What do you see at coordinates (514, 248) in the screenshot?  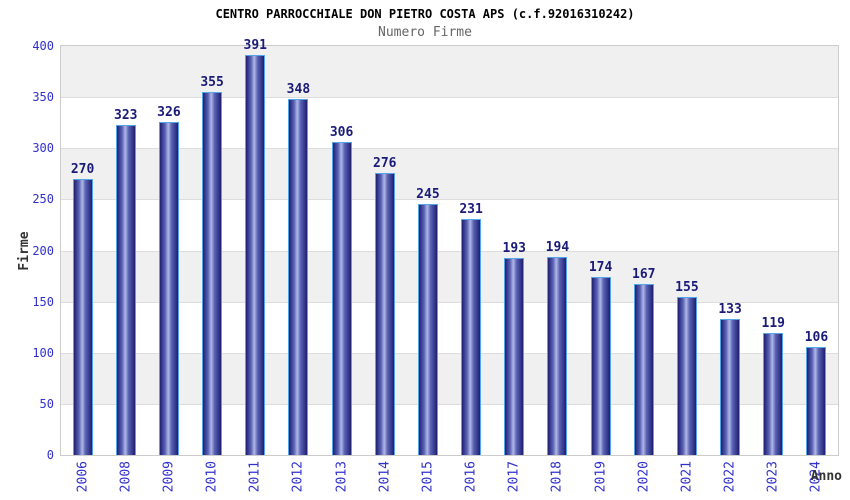 I see `bar-value-label: 193` at bounding box center [514, 248].